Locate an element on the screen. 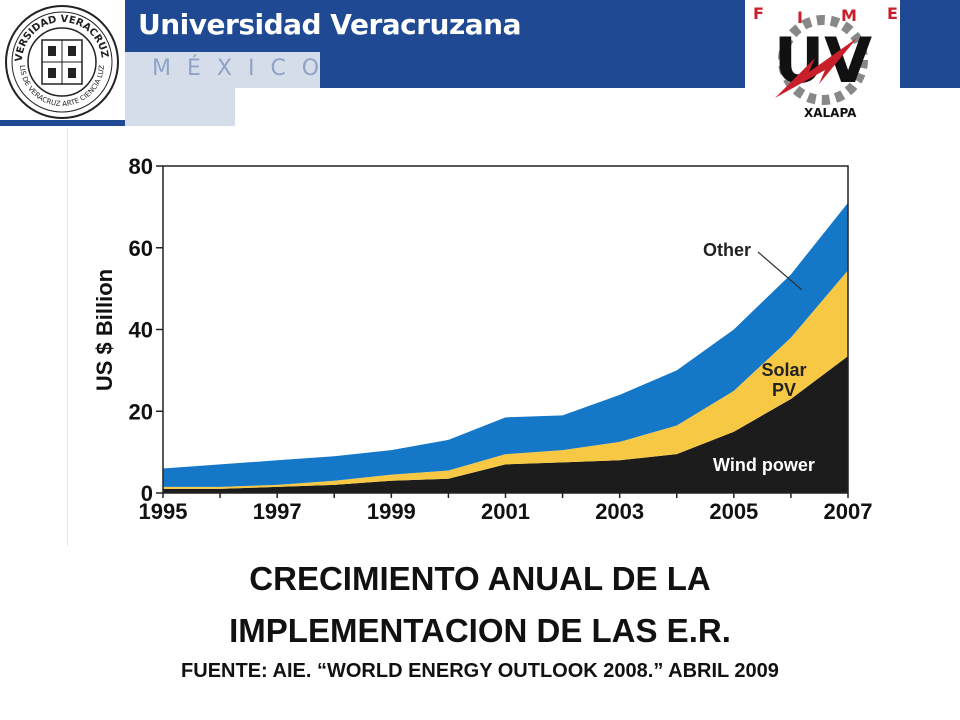  fime-uv-emblem-icon: UV is located at coordinates (823, 60).